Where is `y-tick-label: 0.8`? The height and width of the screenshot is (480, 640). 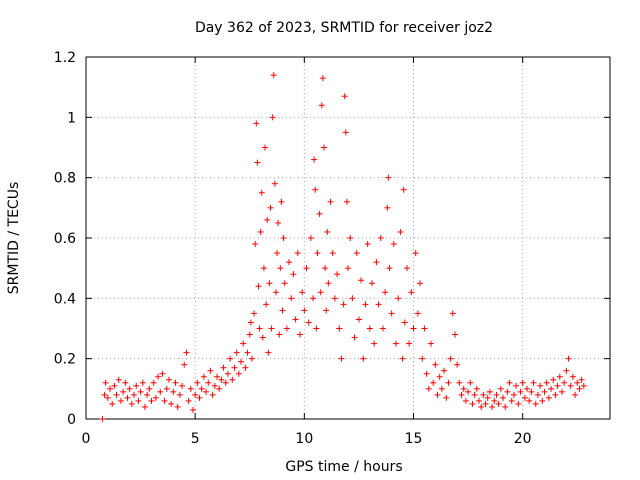 y-tick-label: 0.8 is located at coordinates (65, 179).